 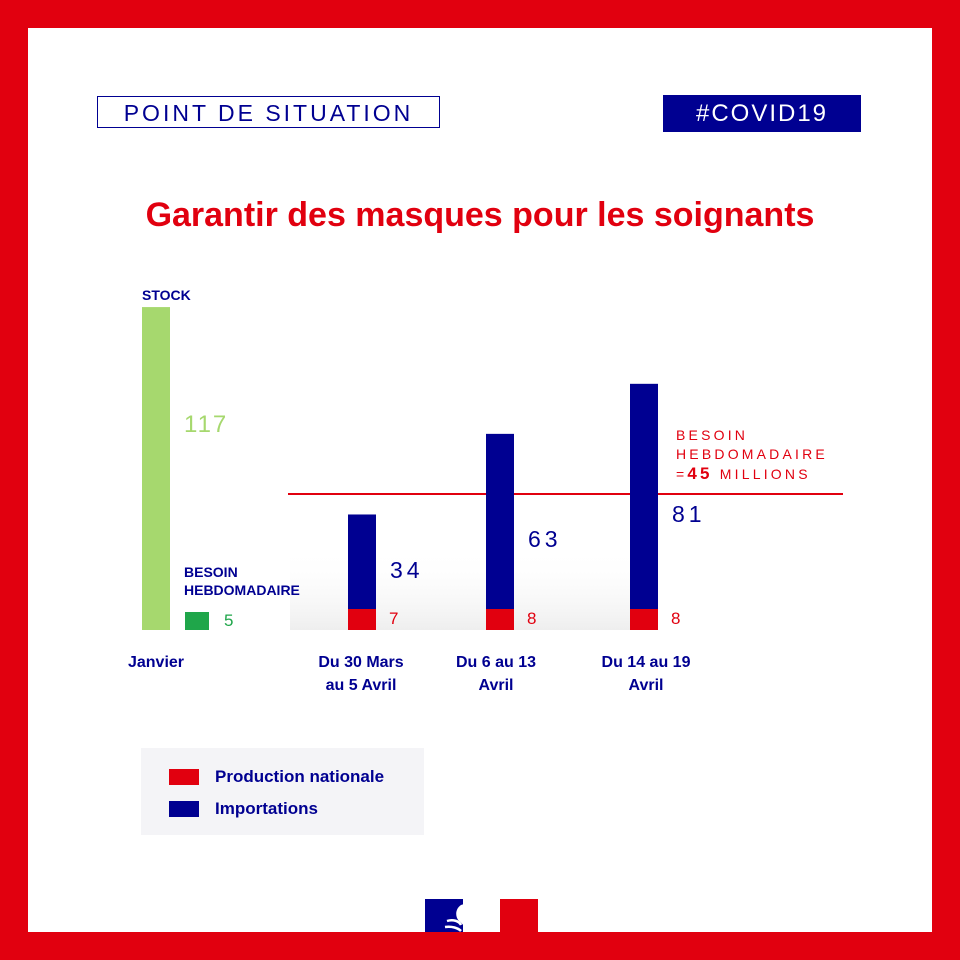 I want to click on legend-label-production: Production nationale, so click(x=300, y=776).